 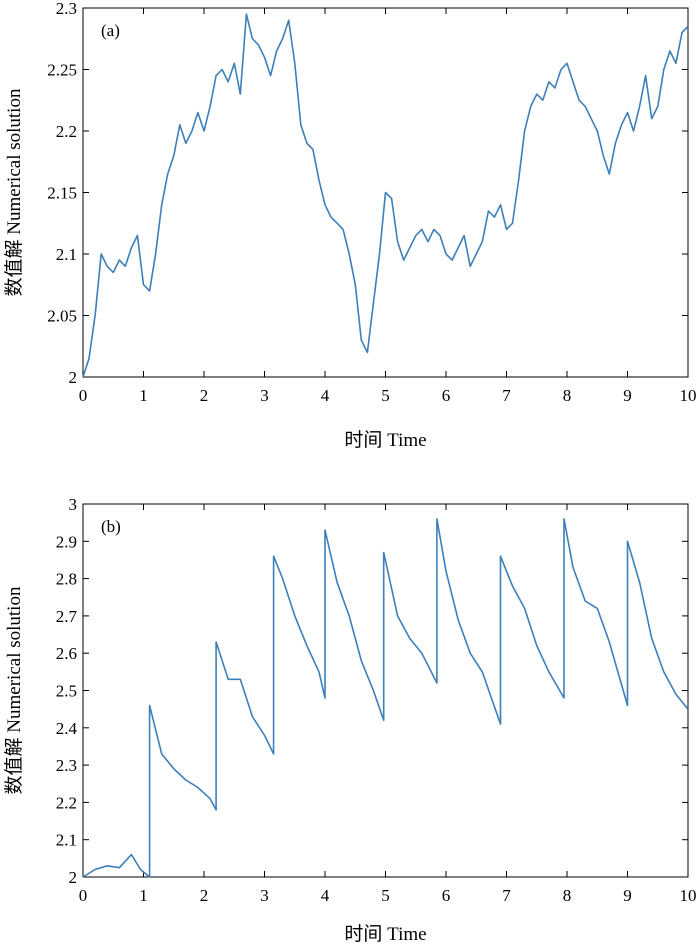 What do you see at coordinates (83, 395) in the screenshot?
I see `x-tick-label-a-0: 0` at bounding box center [83, 395].